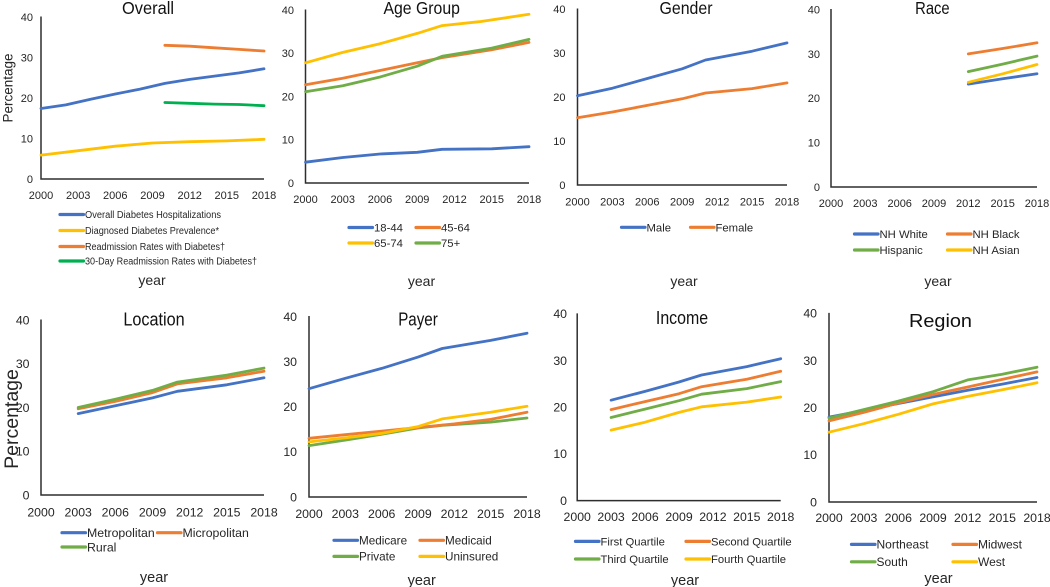  Describe the element at coordinates (421, 9) in the screenshot. I see `svg-text: Age Group` at that location.